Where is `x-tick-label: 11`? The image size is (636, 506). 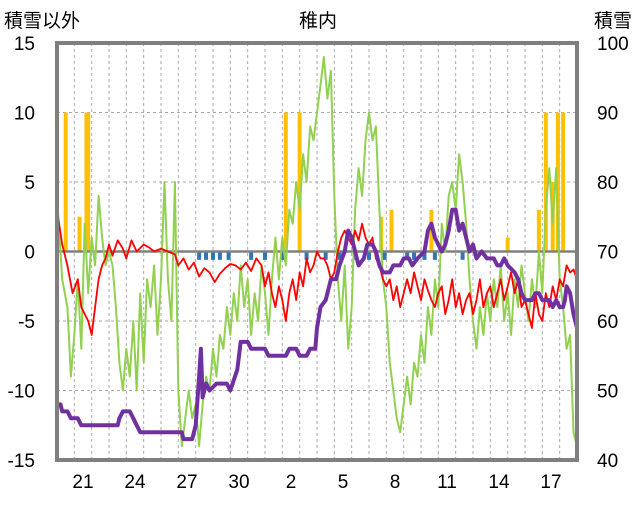
x-tick-label: 11 is located at coordinates (447, 482).